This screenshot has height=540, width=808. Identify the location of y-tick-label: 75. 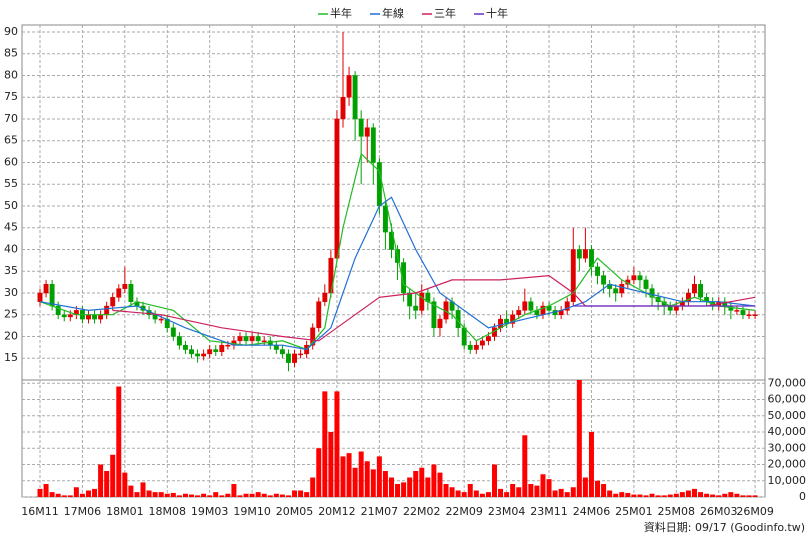
(11, 96).